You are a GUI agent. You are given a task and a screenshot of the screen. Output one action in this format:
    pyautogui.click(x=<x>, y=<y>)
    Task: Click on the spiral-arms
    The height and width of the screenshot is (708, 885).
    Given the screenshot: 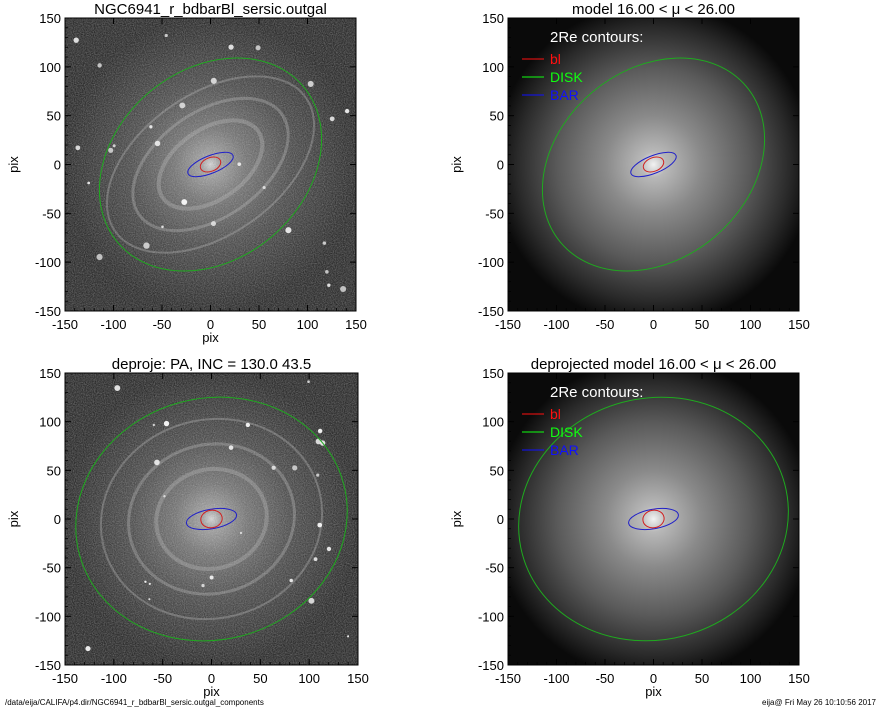 What is the action you would take?
    pyautogui.click(x=211, y=519)
    